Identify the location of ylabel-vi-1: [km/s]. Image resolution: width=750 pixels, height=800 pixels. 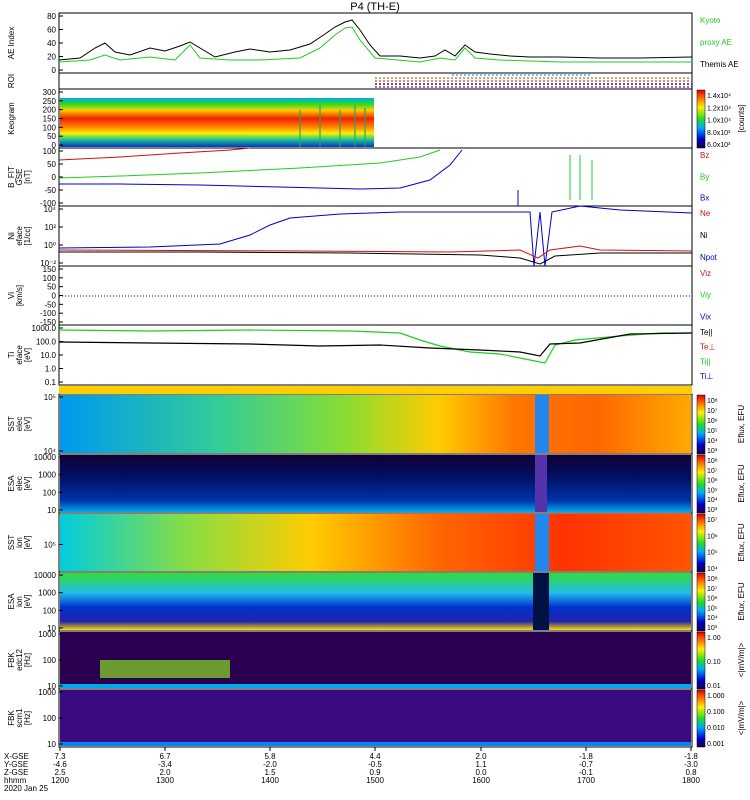
(19, 295).